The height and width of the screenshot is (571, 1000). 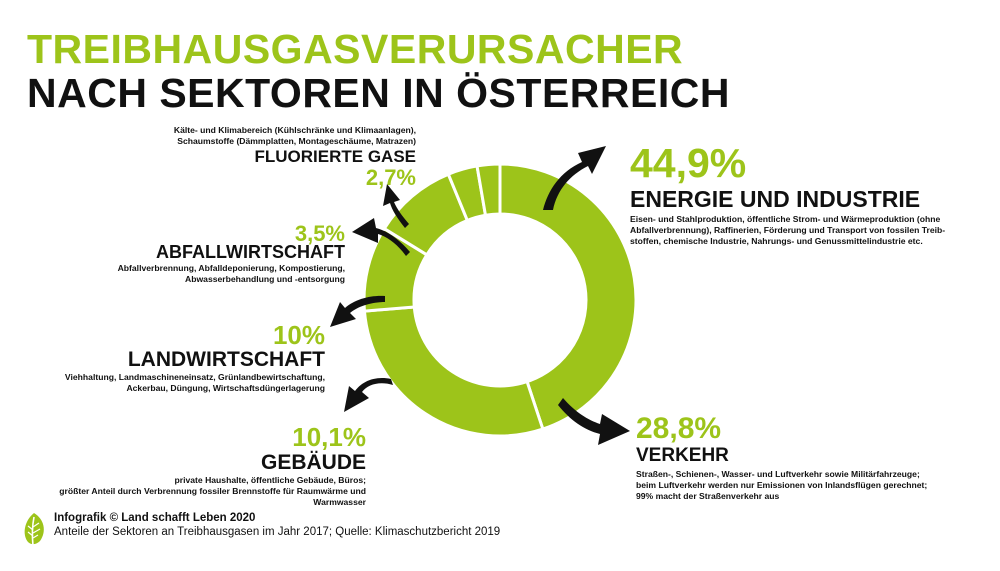 What do you see at coordinates (688, 163) in the screenshot?
I see `energie-industrie-value: 44,9%` at bounding box center [688, 163].